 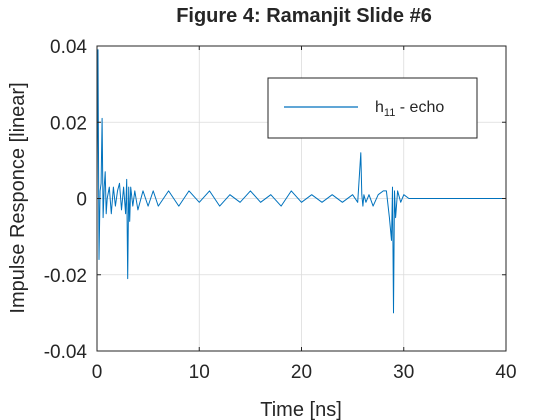 I want to click on y-tick-label: -0.02, so click(x=65, y=276).